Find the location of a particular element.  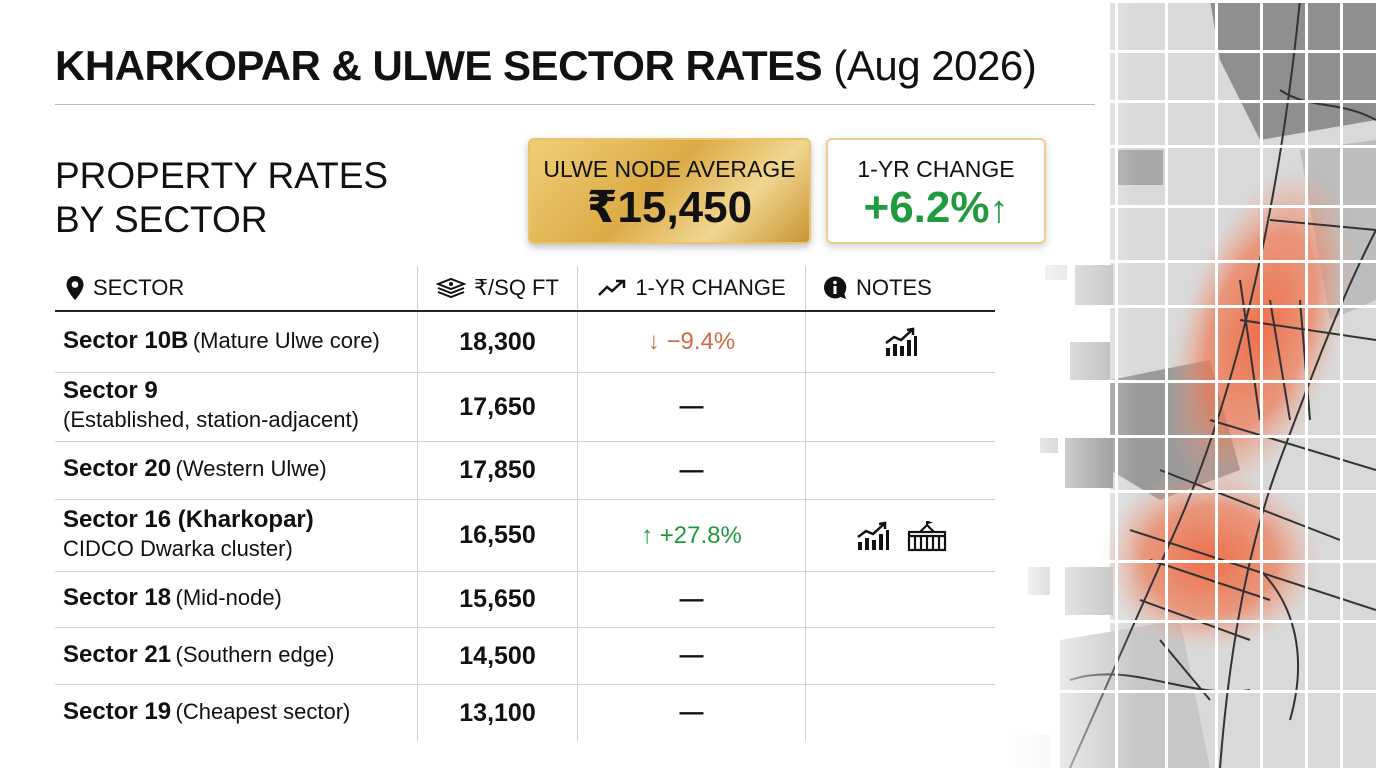

sector-text: Sector 20 (Western Ulwe) is located at coordinates (195, 470).